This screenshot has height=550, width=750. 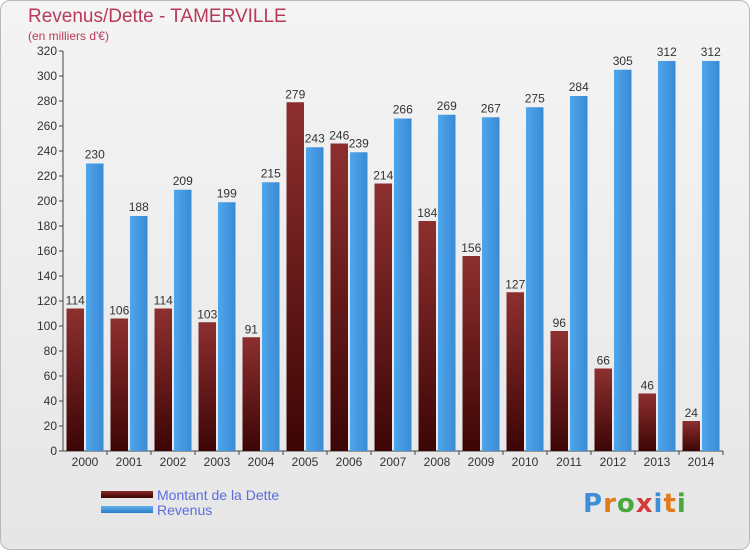 What do you see at coordinates (47, 276) in the screenshot?
I see `y-tick-label: 140` at bounding box center [47, 276].